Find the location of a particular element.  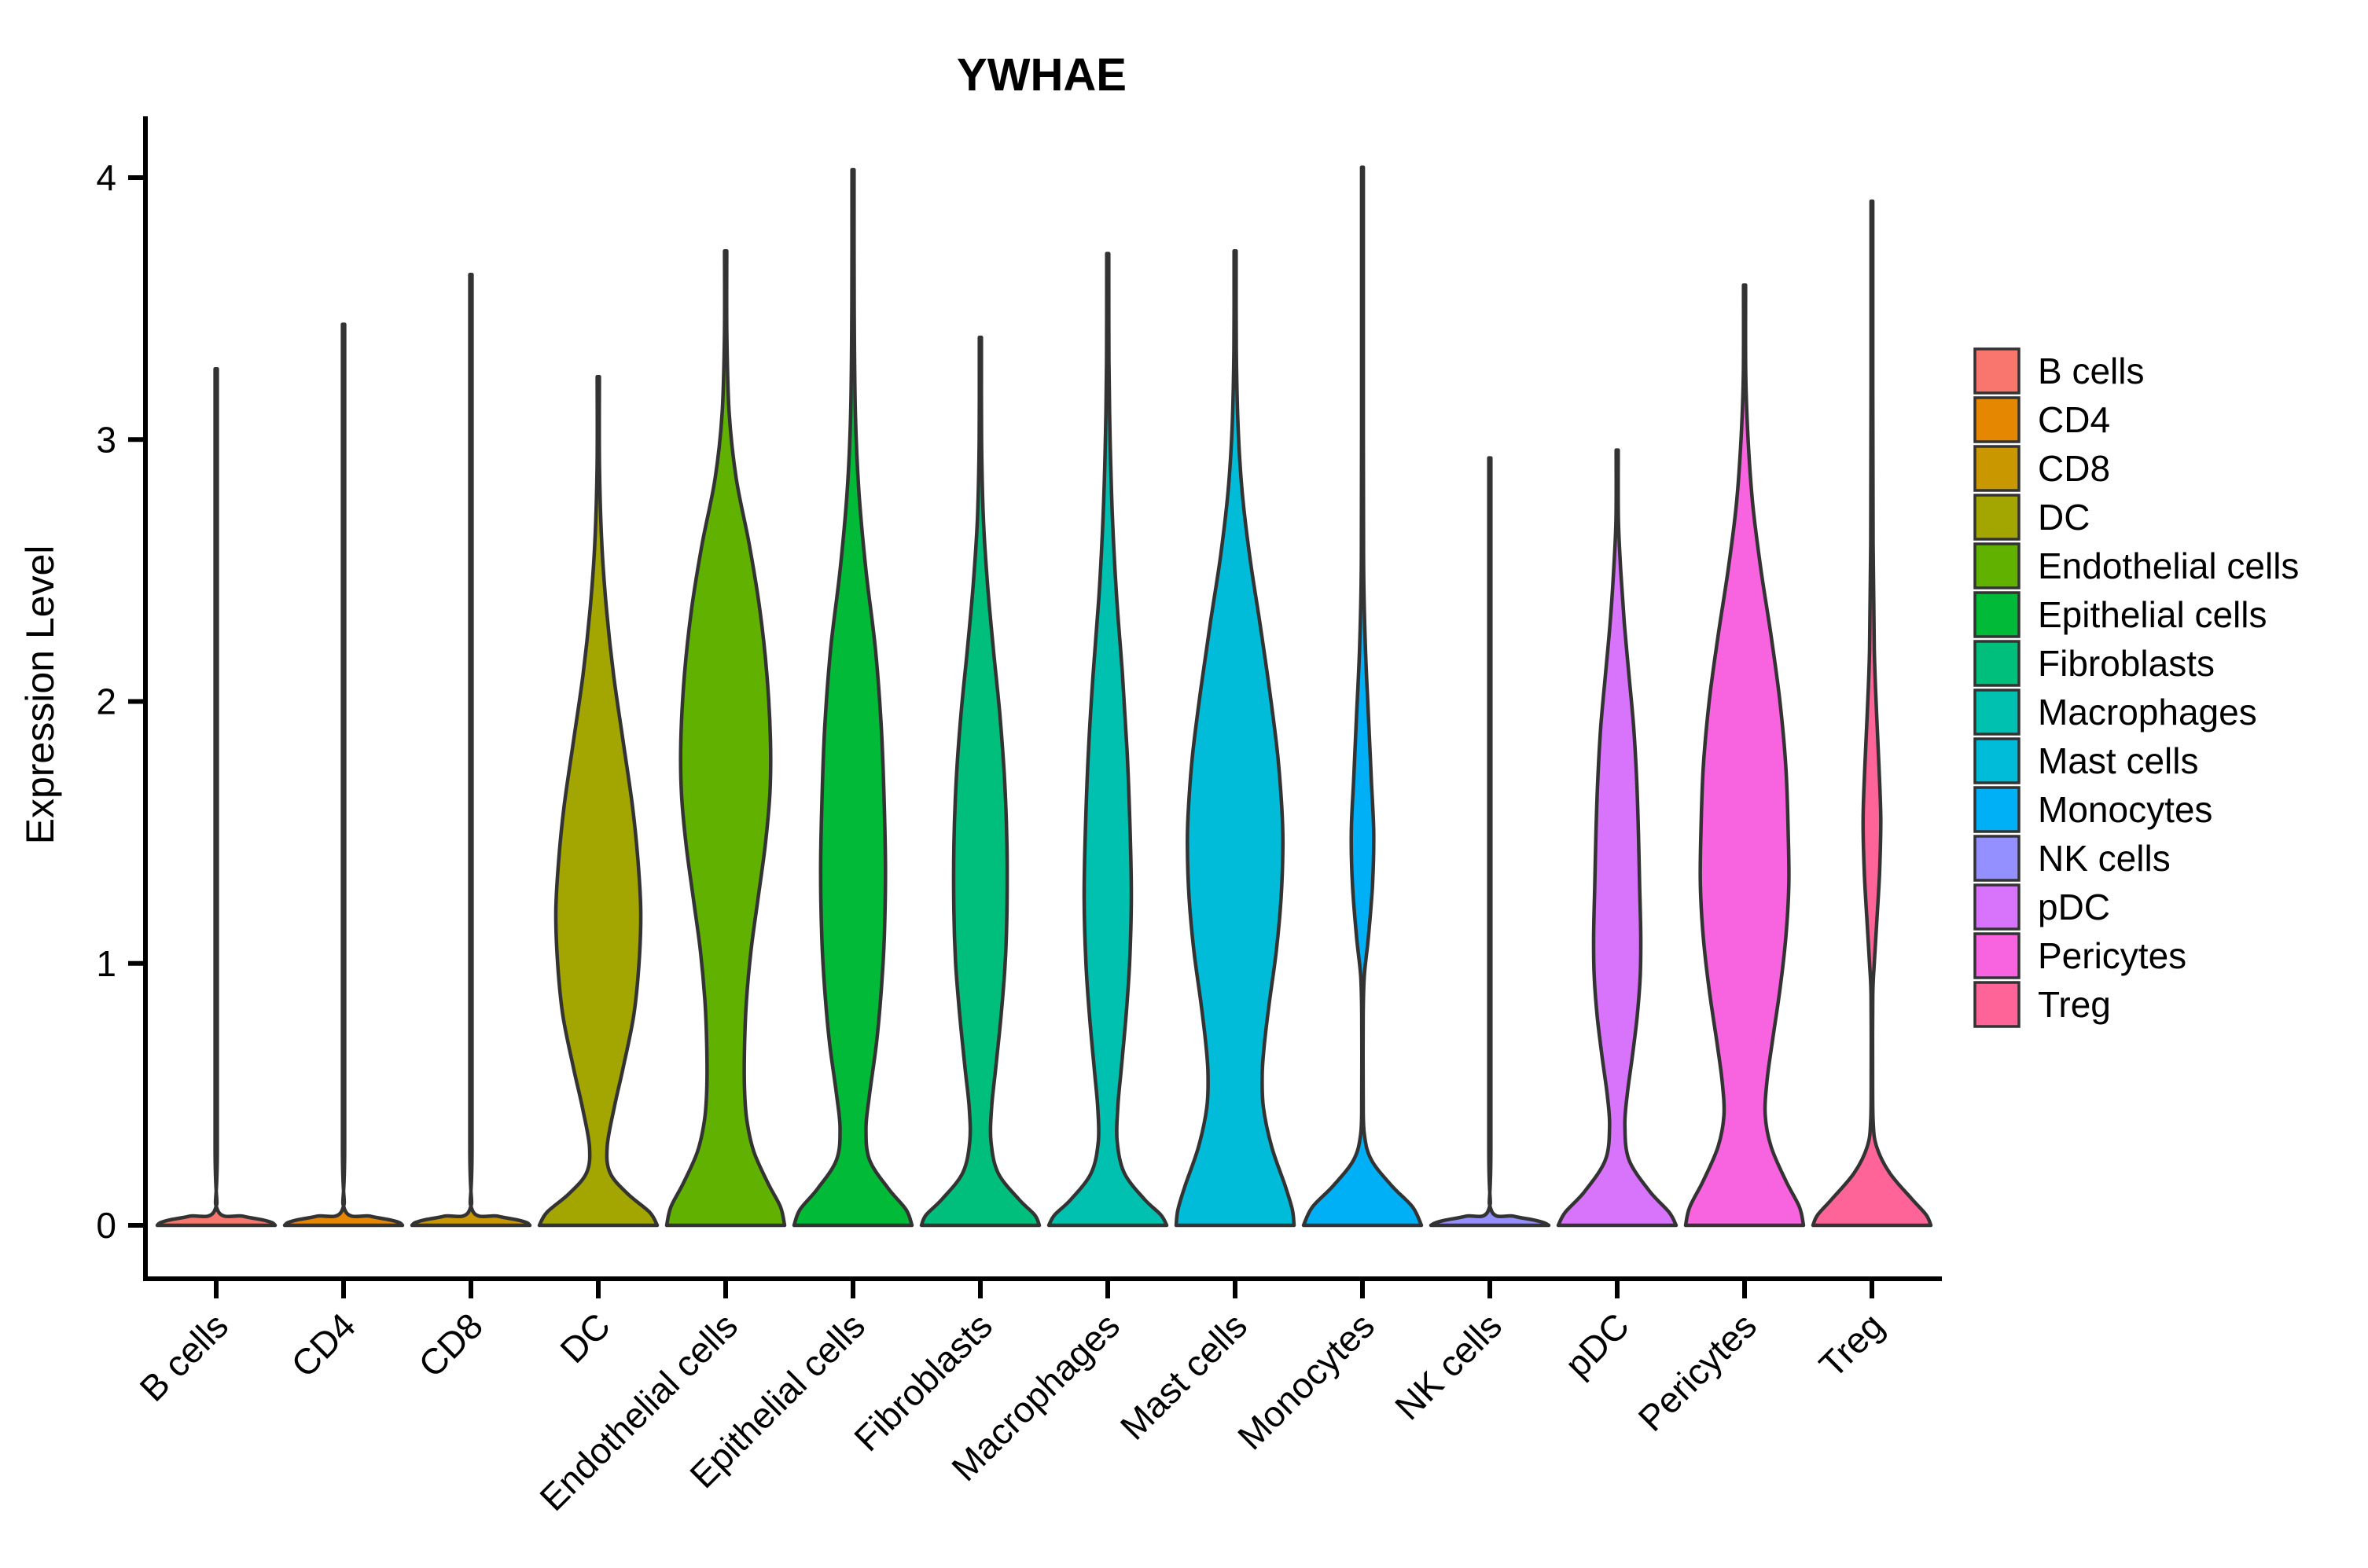

legend-label-macrophages: Macrophages is located at coordinates (2147, 712).